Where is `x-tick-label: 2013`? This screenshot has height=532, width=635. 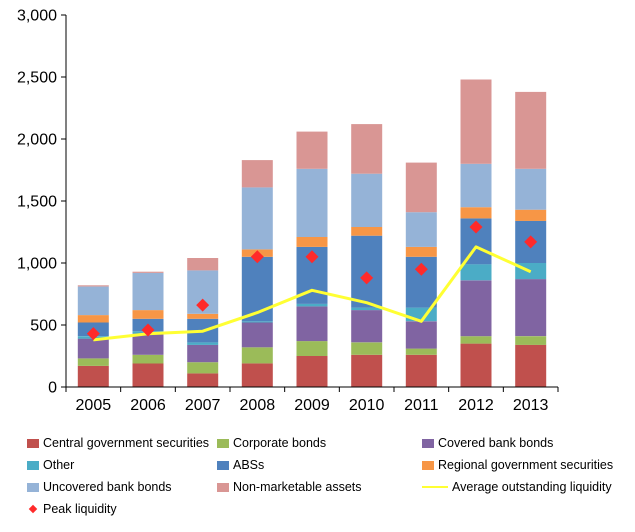 x-tick-label: 2013 is located at coordinates (531, 405).